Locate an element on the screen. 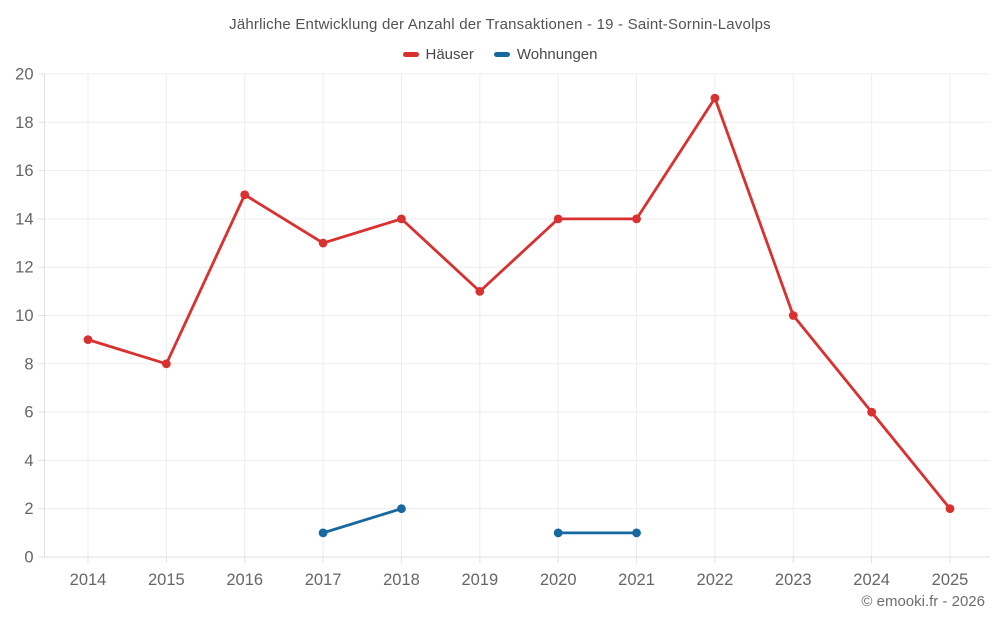  x-tick-label: 2021 is located at coordinates (636, 580).